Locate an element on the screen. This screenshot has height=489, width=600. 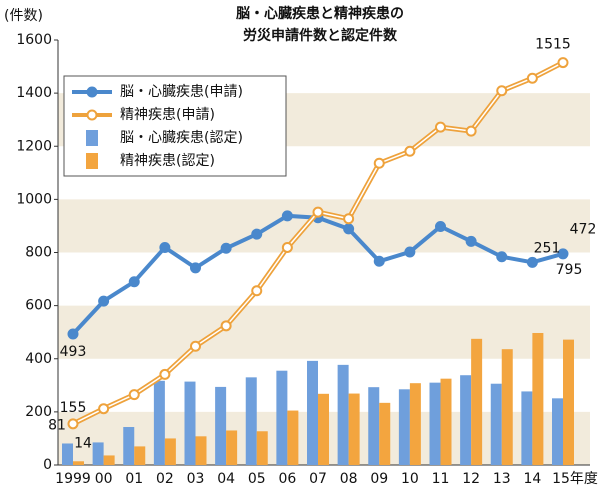
data-label: 81 is located at coordinates (57, 425).